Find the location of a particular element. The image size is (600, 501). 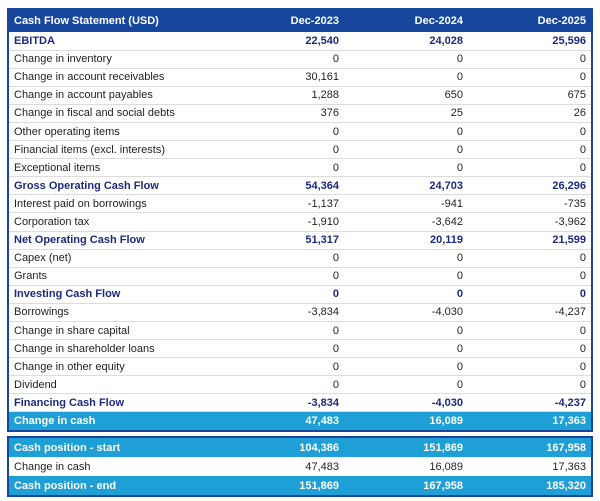

table-row: Exceptional items 0 0 0 is located at coordinates (300, 168).